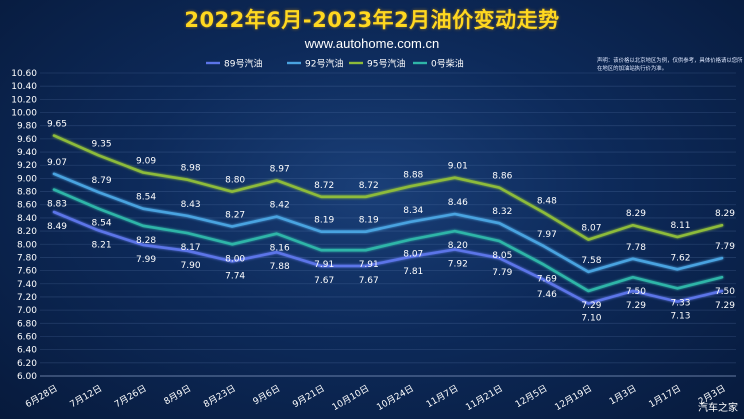  I want to click on x-tick-label: 12月19日, so click(573, 398).